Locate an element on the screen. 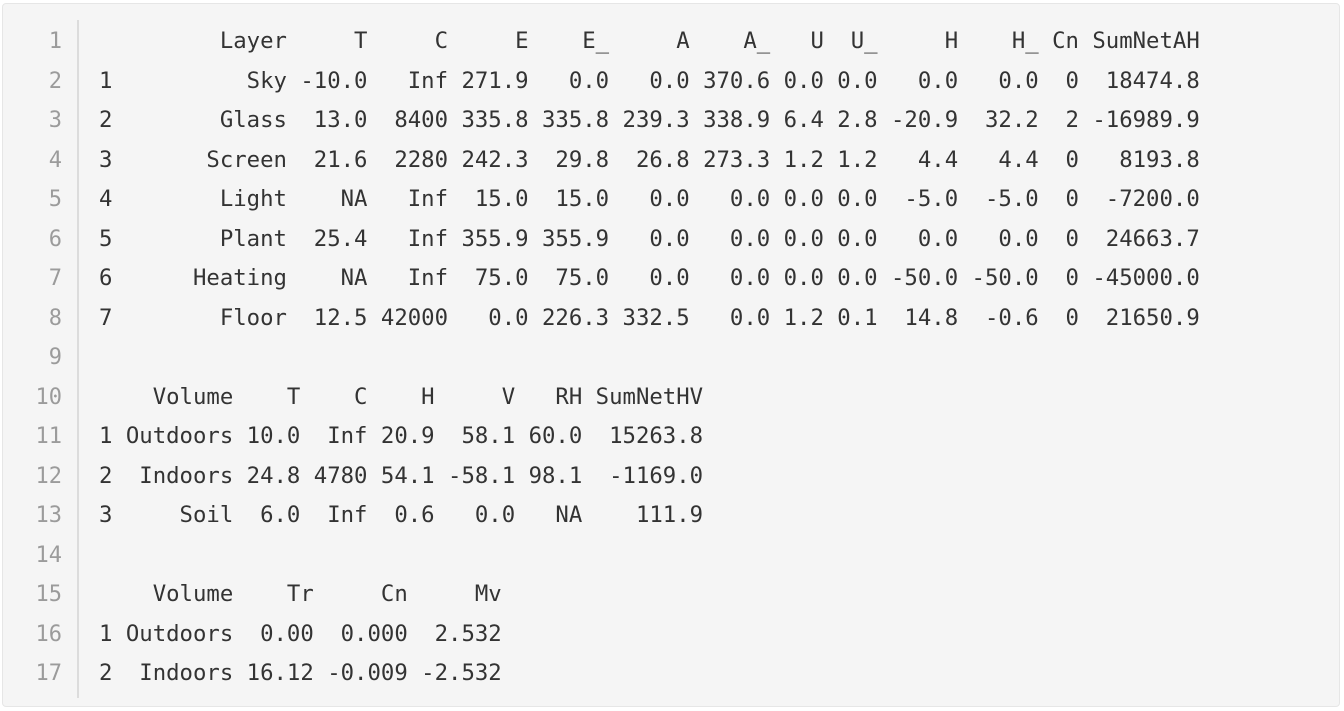  gutter-divider is located at coordinates (78, 359).